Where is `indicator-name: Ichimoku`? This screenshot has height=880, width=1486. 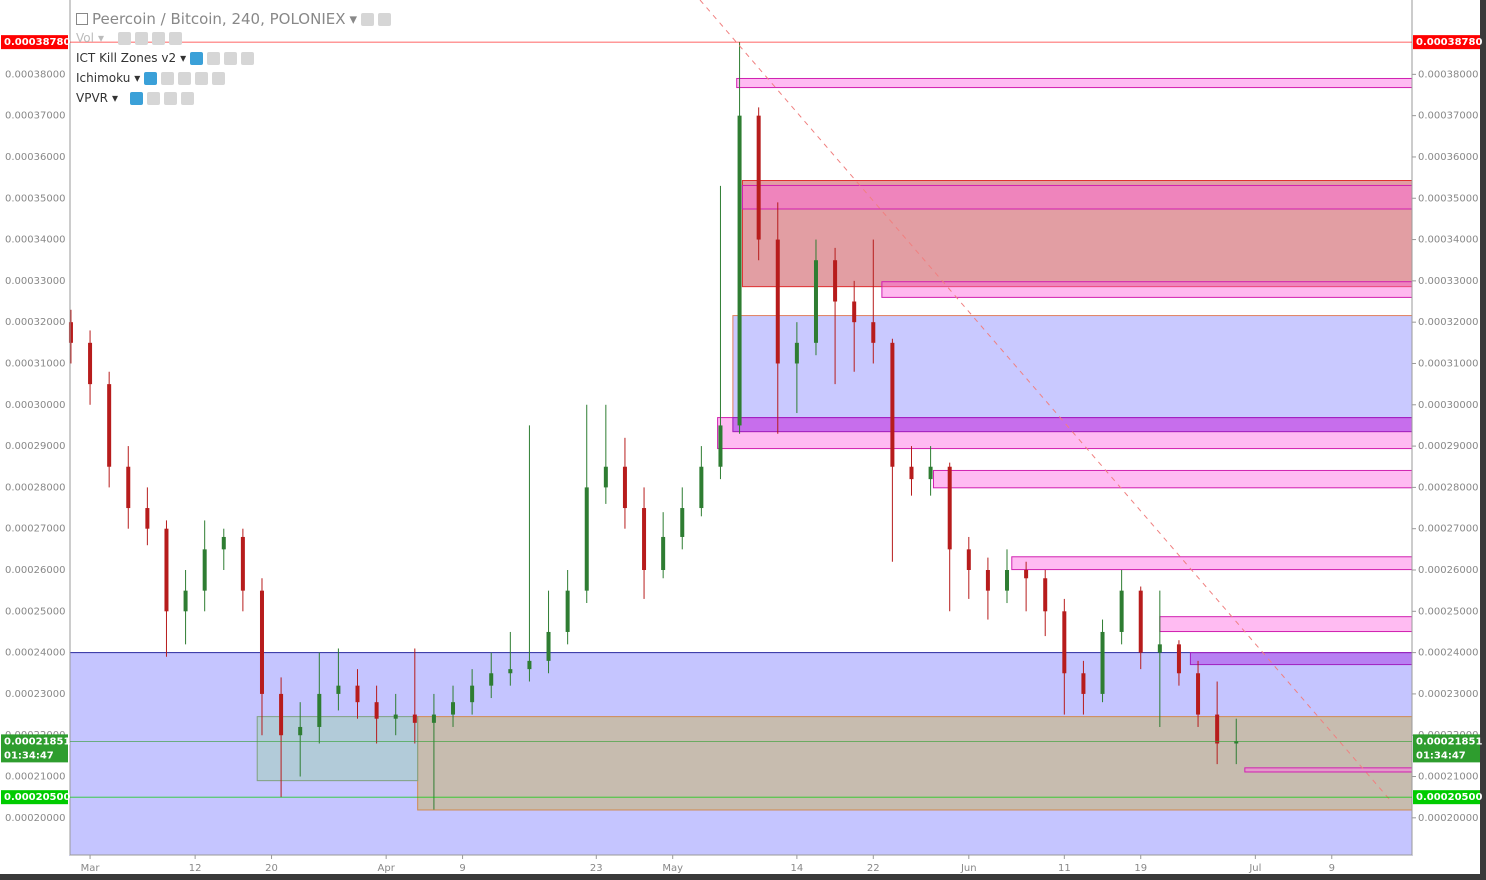
indicator-name: Ichimoku is located at coordinates (103, 78).